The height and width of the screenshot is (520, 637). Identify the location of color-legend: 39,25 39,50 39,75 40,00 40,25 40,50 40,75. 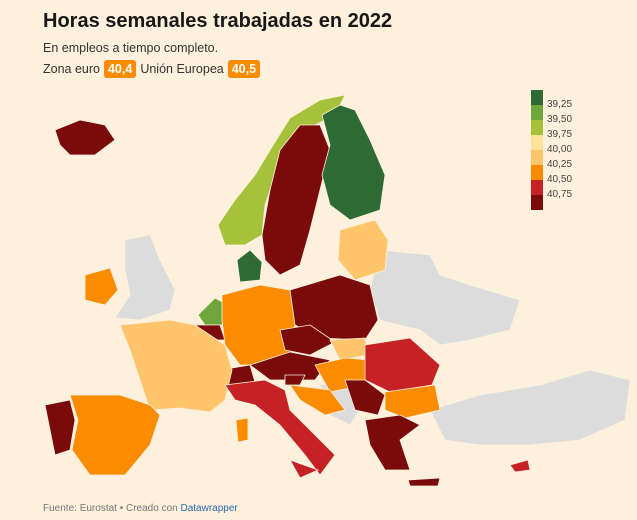
(551, 150).